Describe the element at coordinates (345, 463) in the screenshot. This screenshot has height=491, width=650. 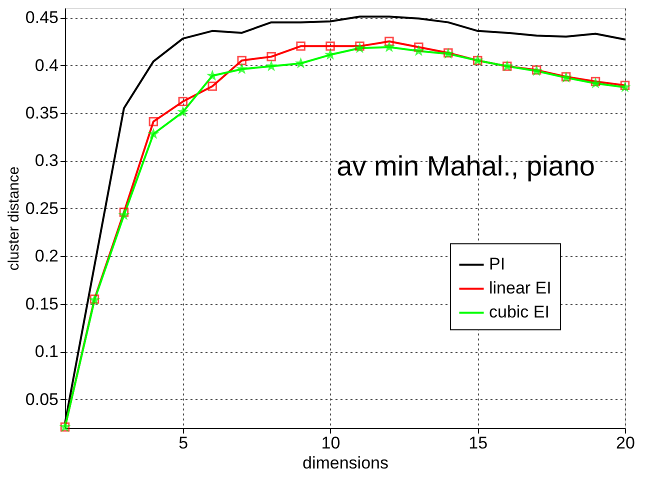
I see `x-axis-title: dimensions` at that location.